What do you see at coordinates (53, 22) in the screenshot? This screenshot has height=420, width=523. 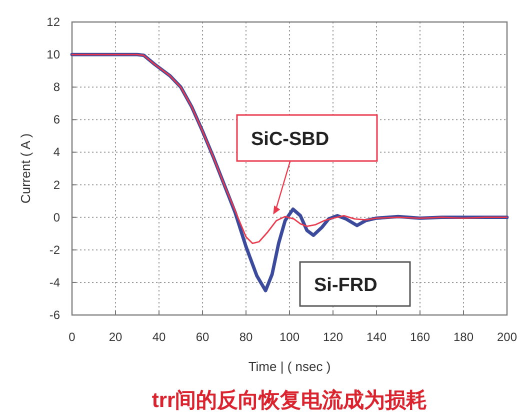 I see `y-tick-label: 12` at bounding box center [53, 22].